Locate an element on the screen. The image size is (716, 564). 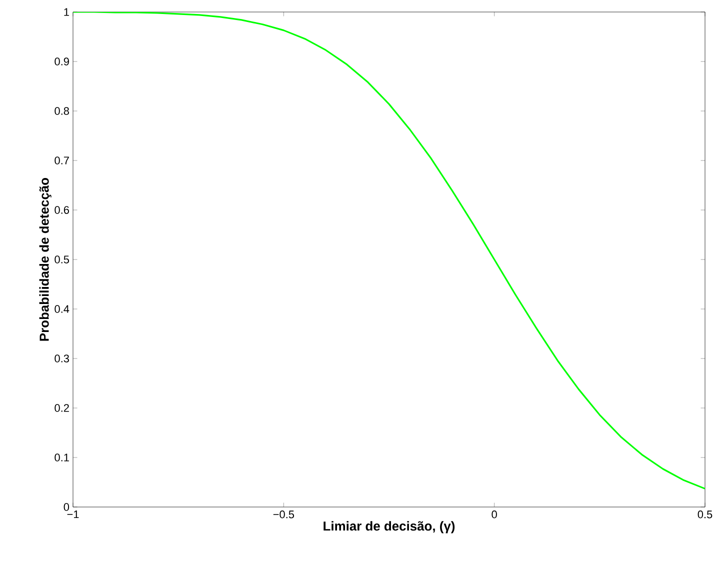
y-tick-label: 1 is located at coordinates (66, 12).